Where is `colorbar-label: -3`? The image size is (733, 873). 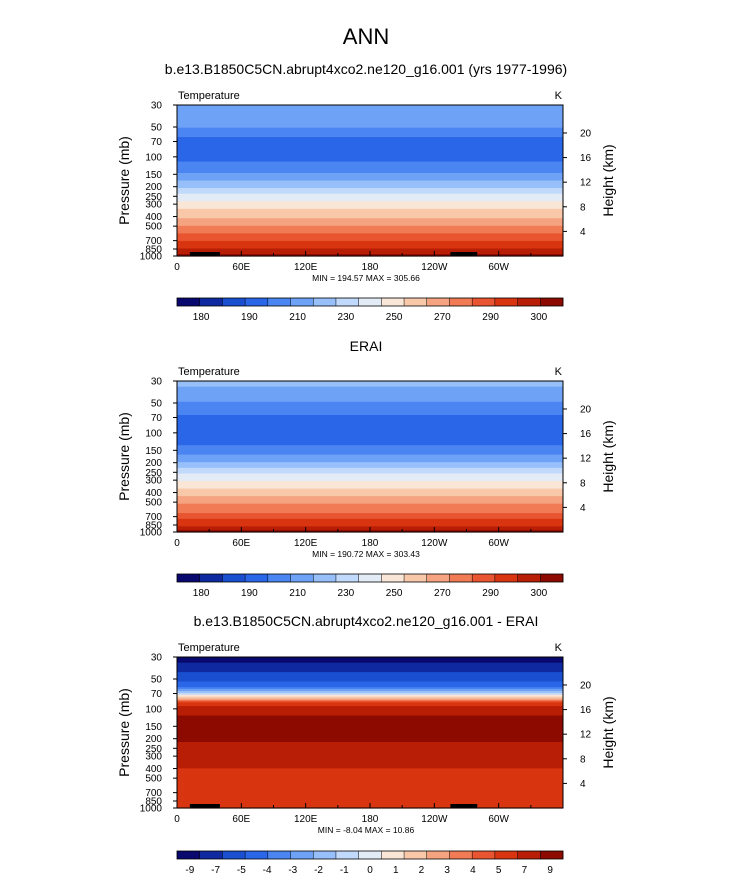
colorbar-label: -3 is located at coordinates (292, 869).